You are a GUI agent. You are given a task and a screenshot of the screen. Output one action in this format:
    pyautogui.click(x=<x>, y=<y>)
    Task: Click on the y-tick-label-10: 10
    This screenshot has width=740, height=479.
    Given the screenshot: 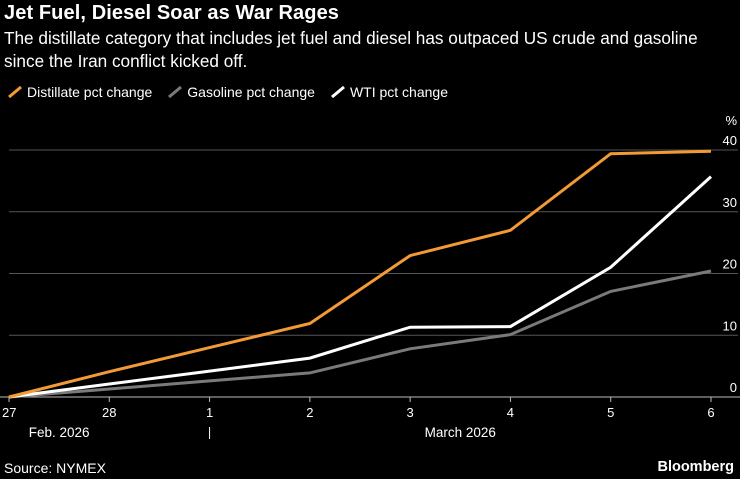 What is the action you would take?
    pyautogui.click(x=730, y=325)
    